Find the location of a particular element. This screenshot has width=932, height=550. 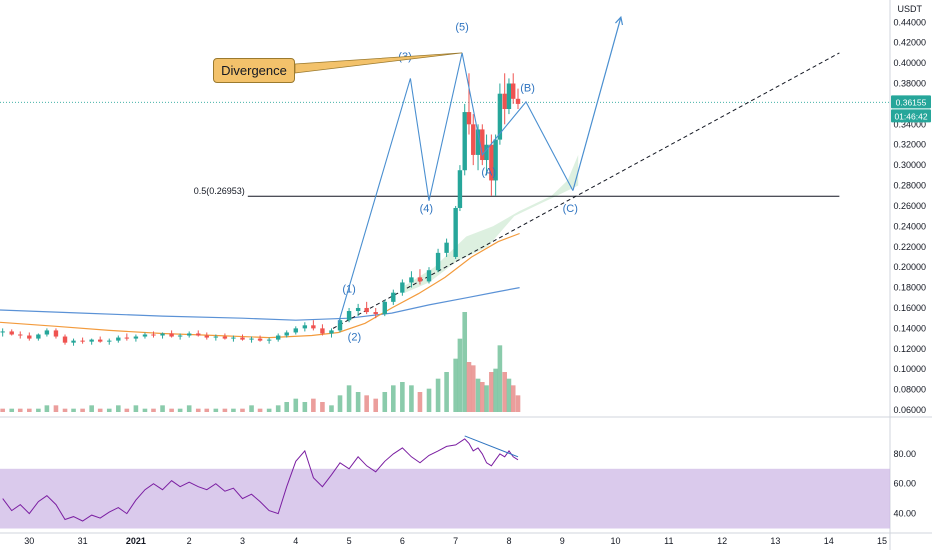

countdown-badge is located at coordinates (911, 116).